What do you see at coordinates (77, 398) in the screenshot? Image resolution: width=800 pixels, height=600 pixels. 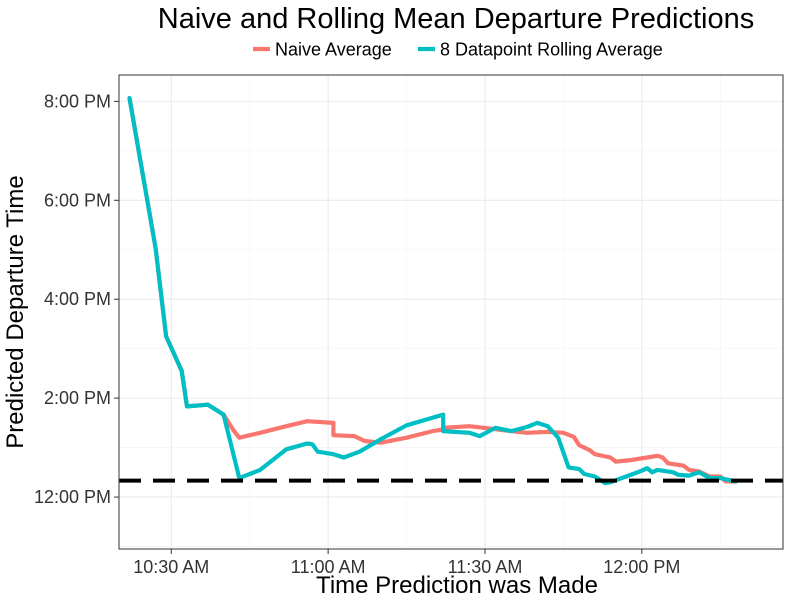 I see `y-tick-label: 2:00 PM` at bounding box center [77, 398].